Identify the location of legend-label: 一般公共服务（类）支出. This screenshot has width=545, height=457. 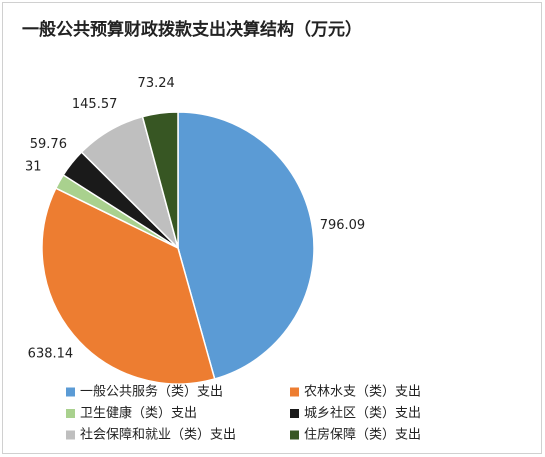
(151, 392).